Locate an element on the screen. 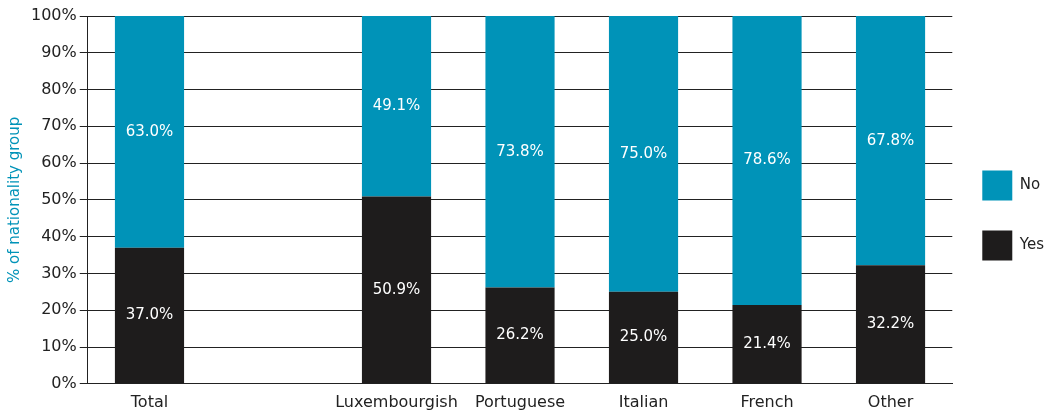 This screenshot has width=1058, height=415. y-tick-label: 40% is located at coordinates (59, 235).